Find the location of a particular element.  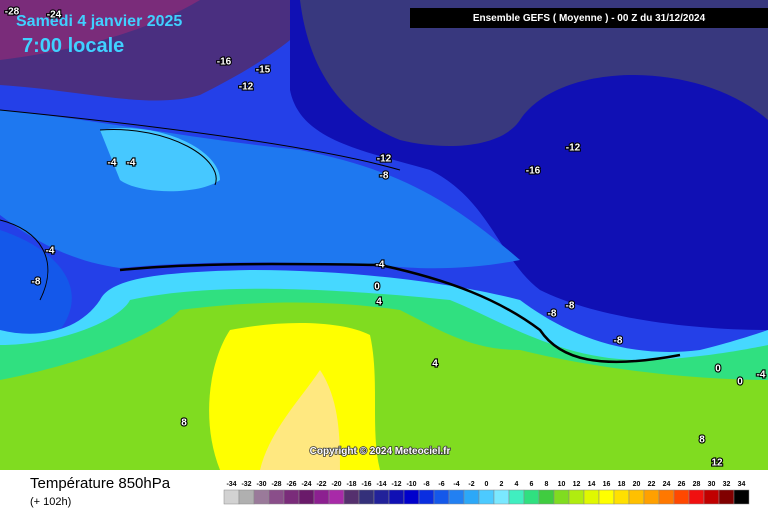

legend-label: -14 is located at coordinates (381, 484).